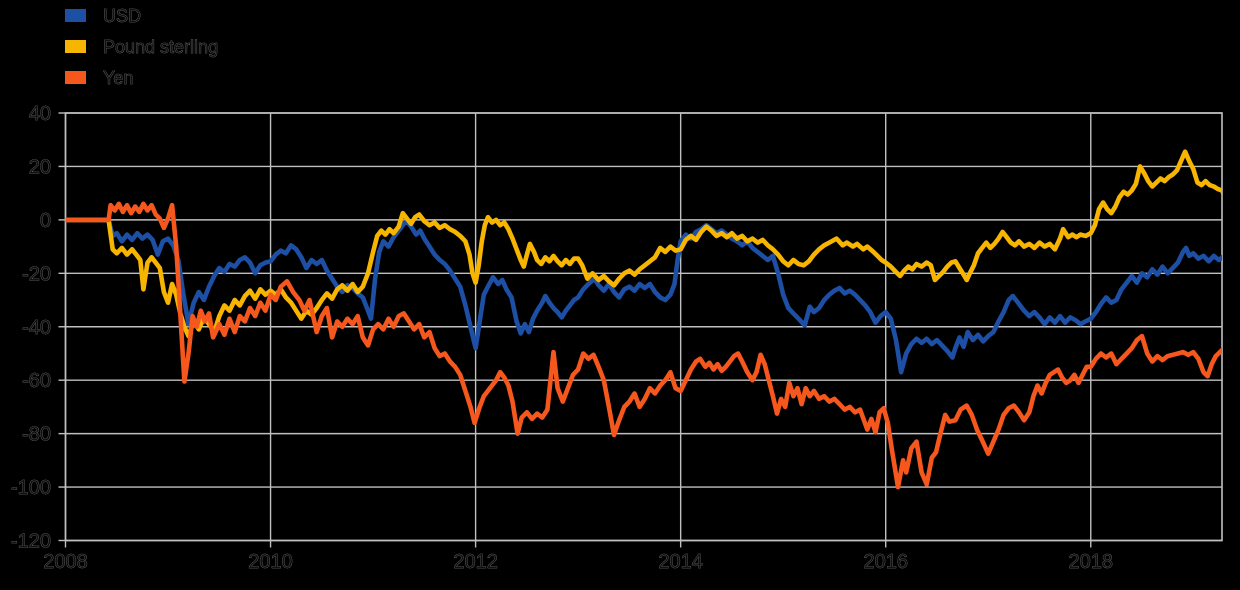 The width and height of the screenshot is (1240, 590). I want to click on y-axis-label--80: -80, so click(36, 435).